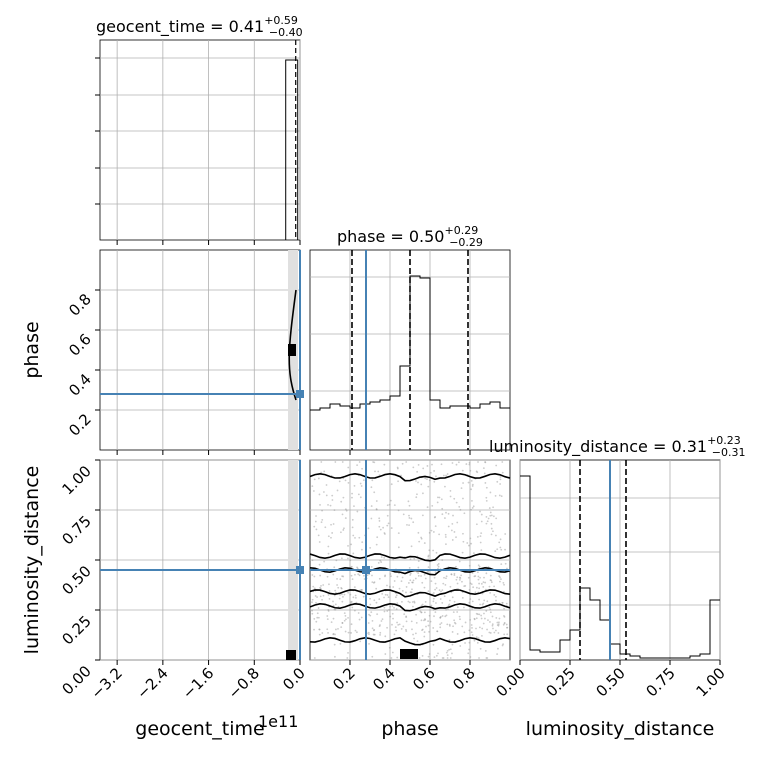  I want to click on ticklabel-geocent-0: −3.2, so click(106, 683).